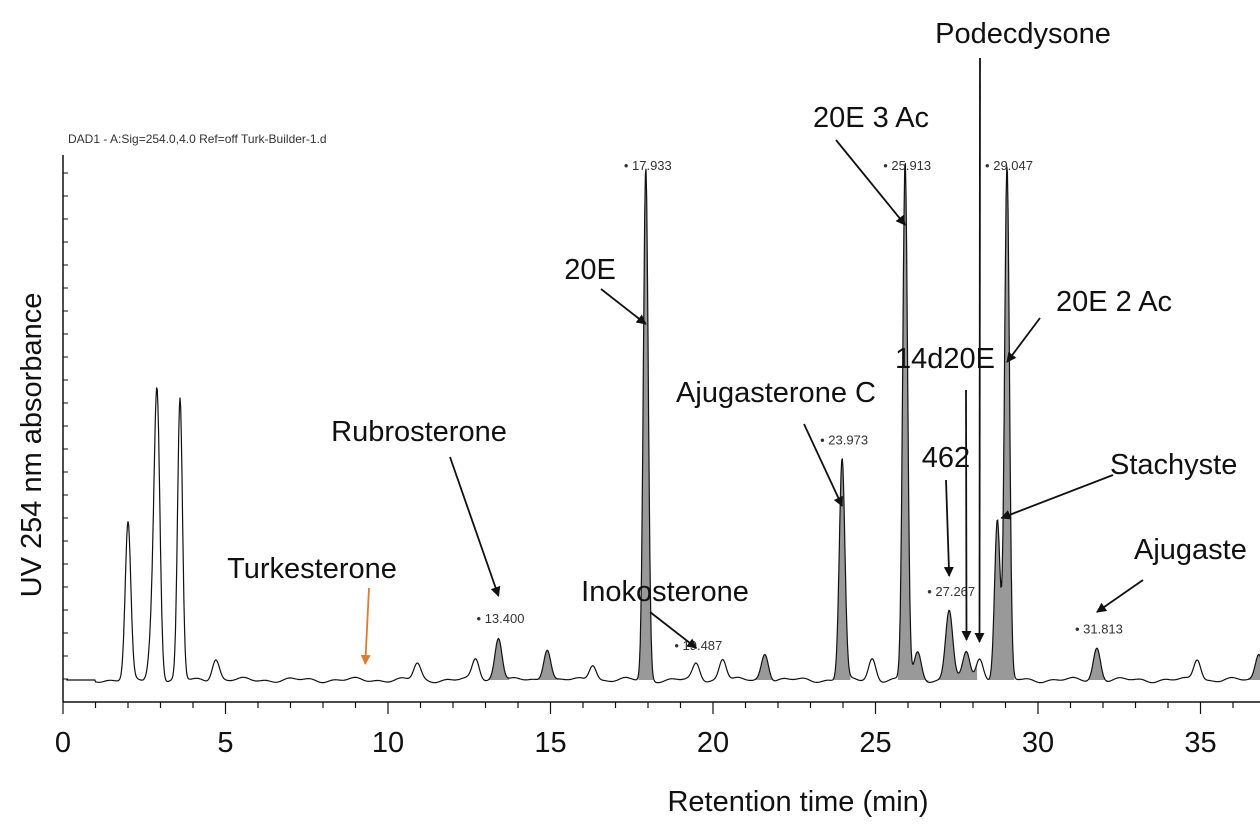  I want to click on annotation-label: 462, so click(946, 458).